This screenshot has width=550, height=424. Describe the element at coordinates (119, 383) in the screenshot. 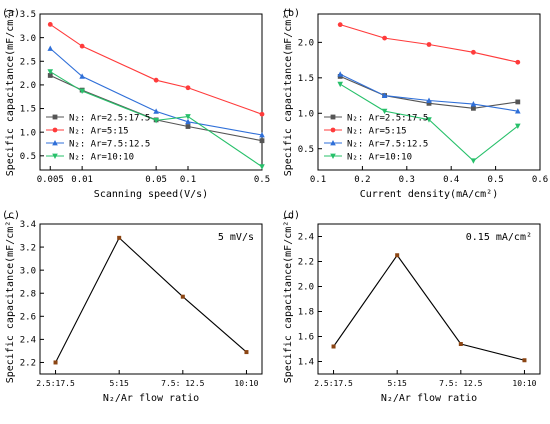

I see `x-tick-label: 5:15` at that location.